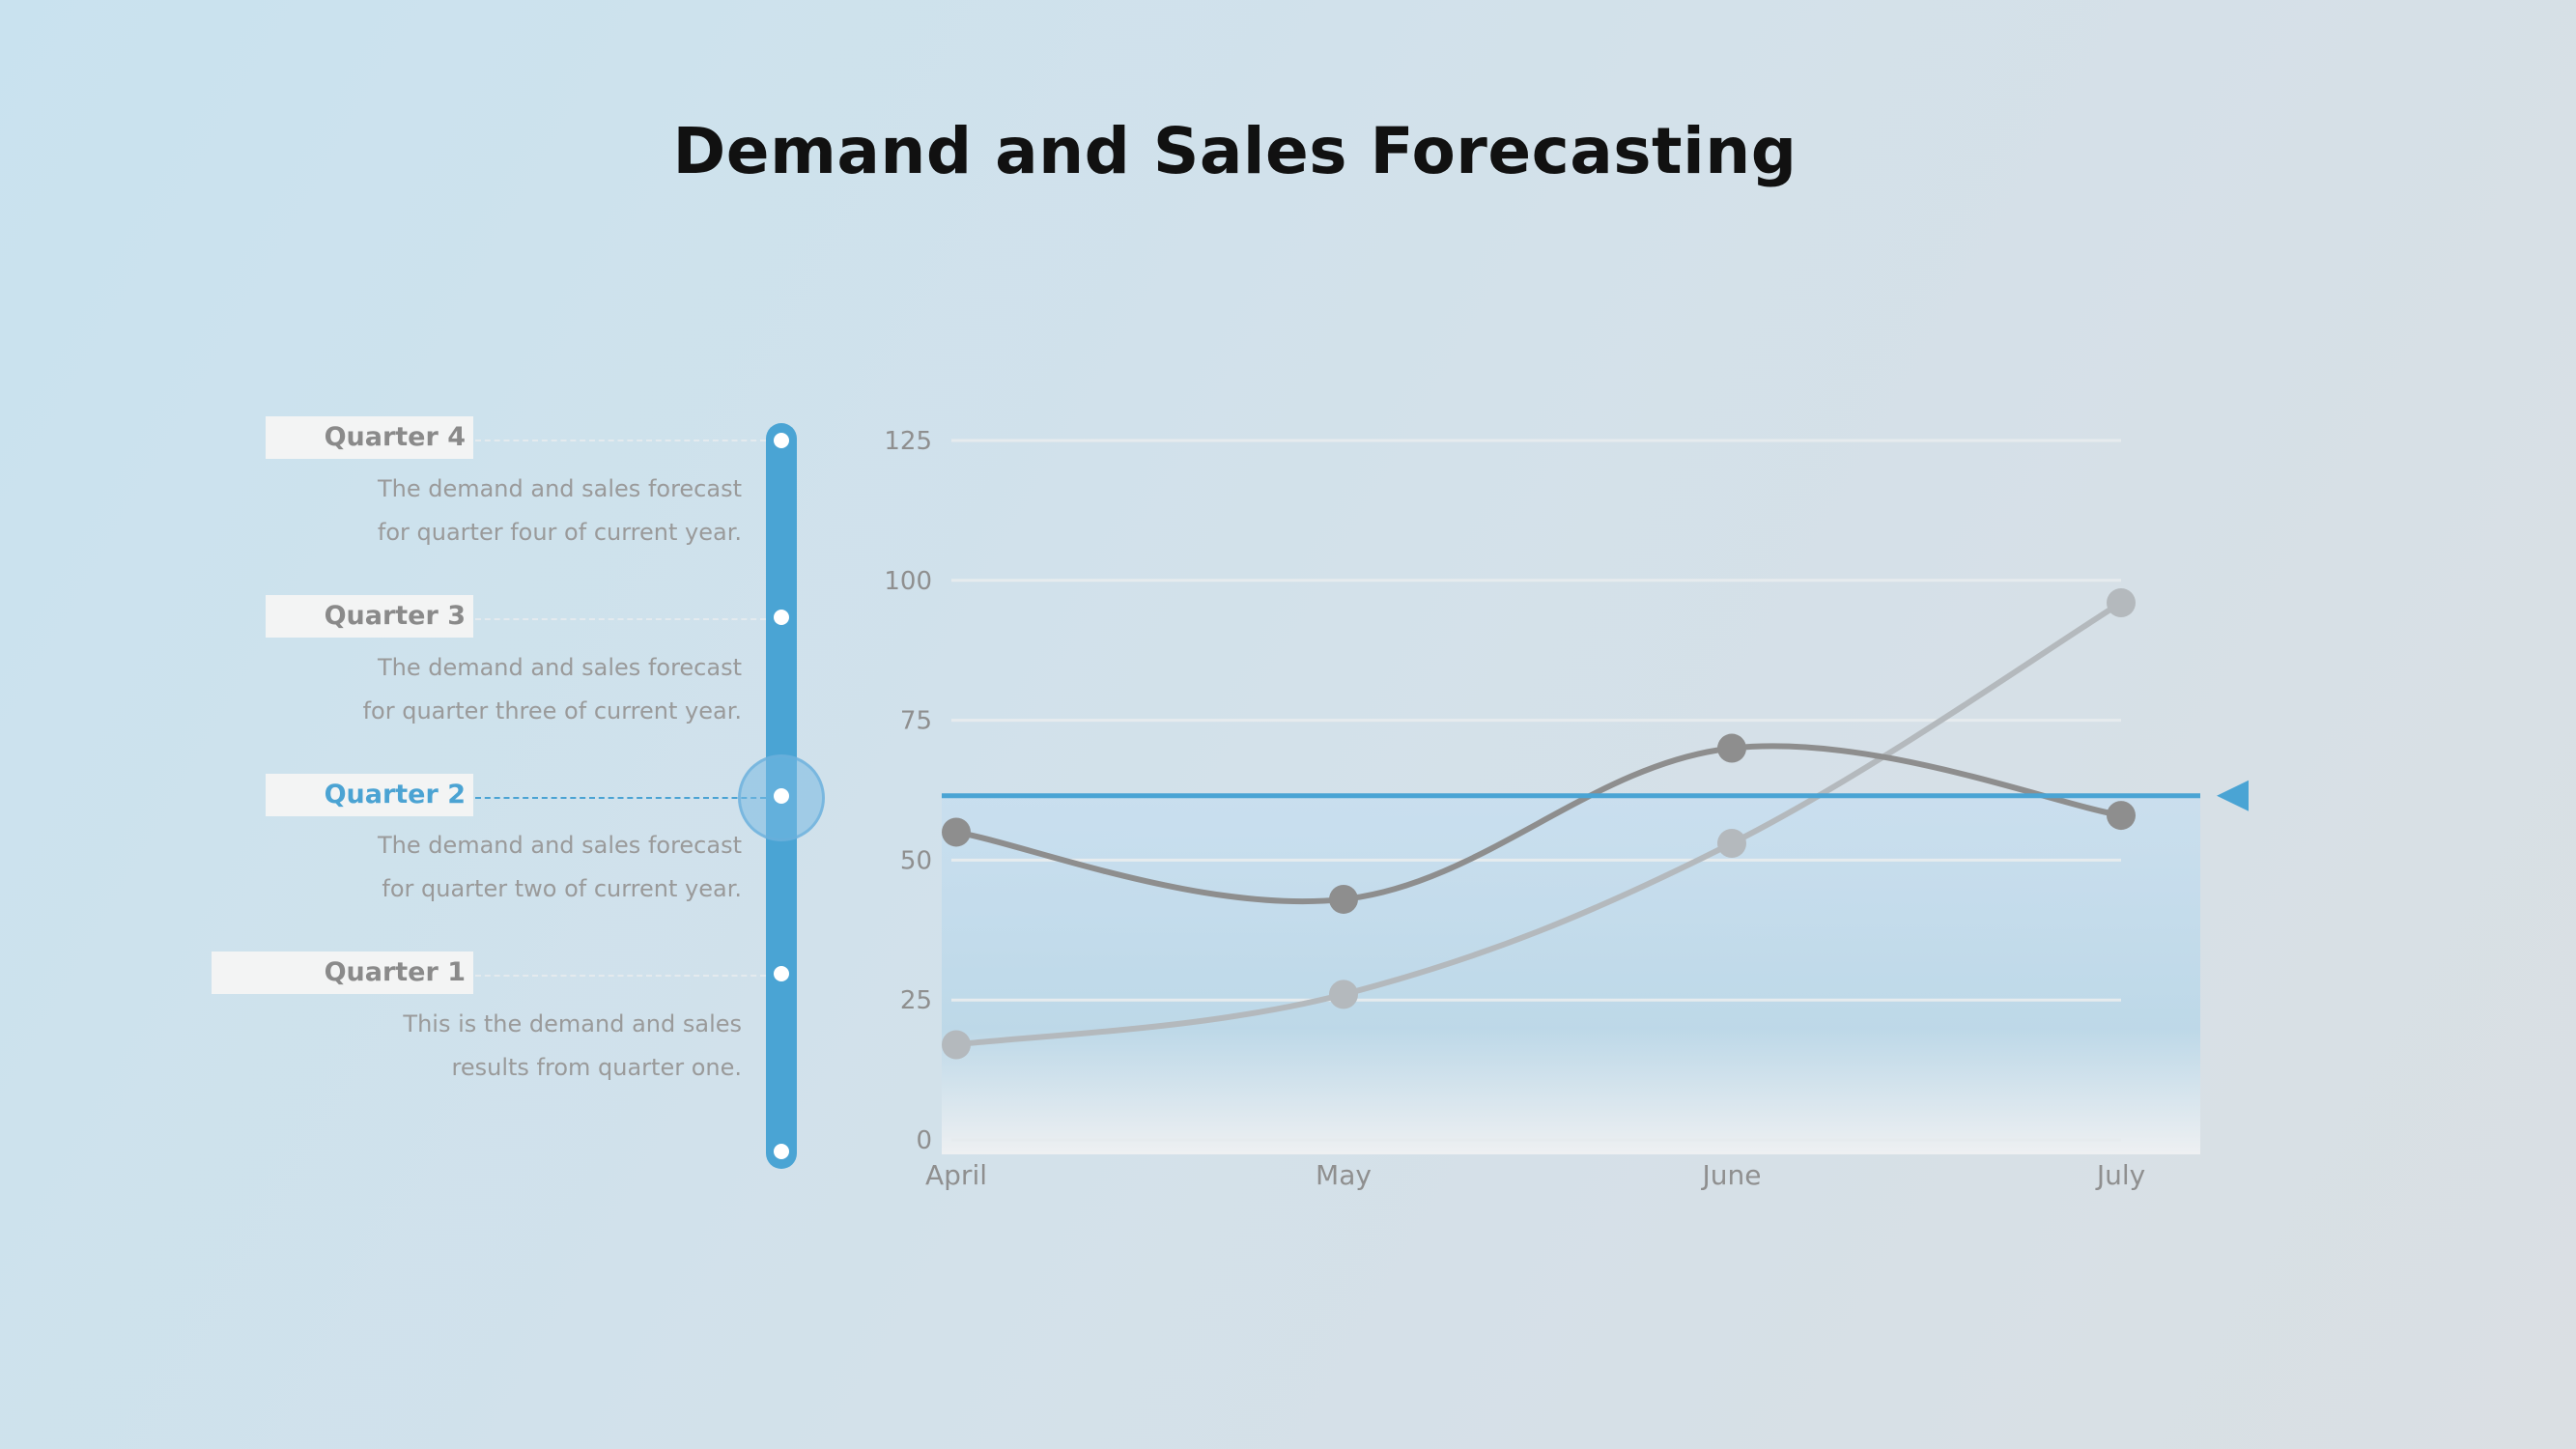 The image size is (2576, 1449). What do you see at coordinates (916, 721) in the screenshot?
I see `y-tick-label: 75` at bounding box center [916, 721].